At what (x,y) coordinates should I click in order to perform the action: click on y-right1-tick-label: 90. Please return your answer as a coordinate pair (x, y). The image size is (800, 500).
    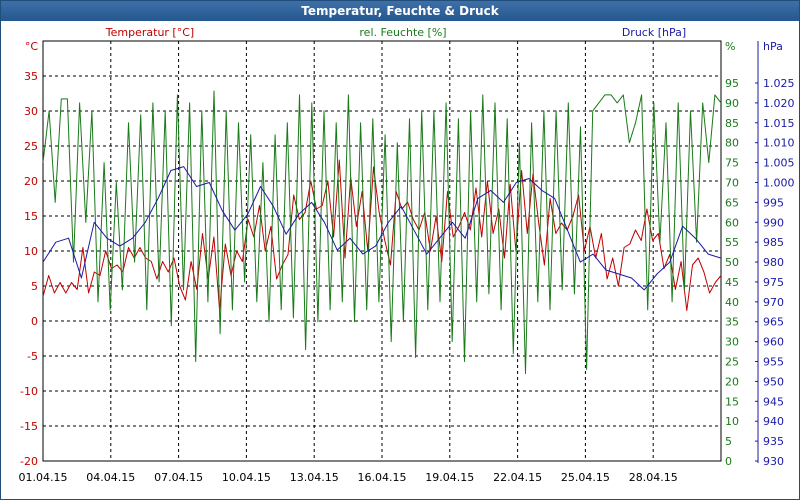
    Looking at the image, I should click on (732, 103).